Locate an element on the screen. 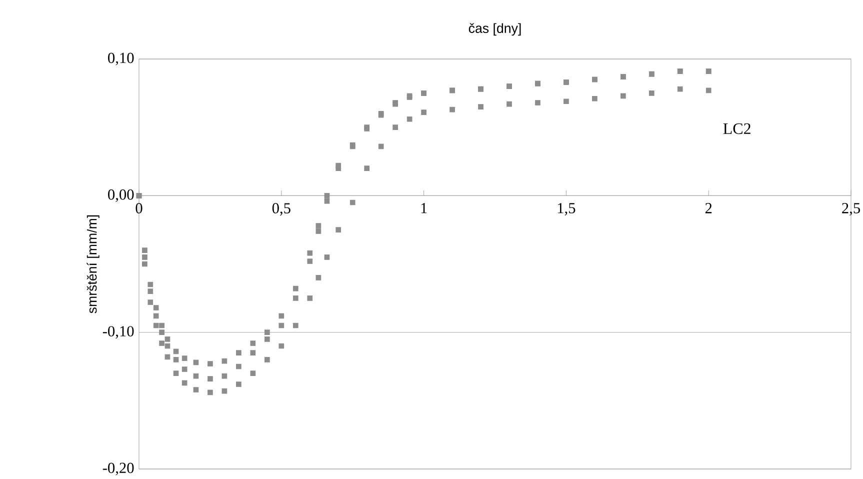 Image resolution: width=863 pixels, height=479 pixels. x-tick-label: 1,5 is located at coordinates (567, 209).